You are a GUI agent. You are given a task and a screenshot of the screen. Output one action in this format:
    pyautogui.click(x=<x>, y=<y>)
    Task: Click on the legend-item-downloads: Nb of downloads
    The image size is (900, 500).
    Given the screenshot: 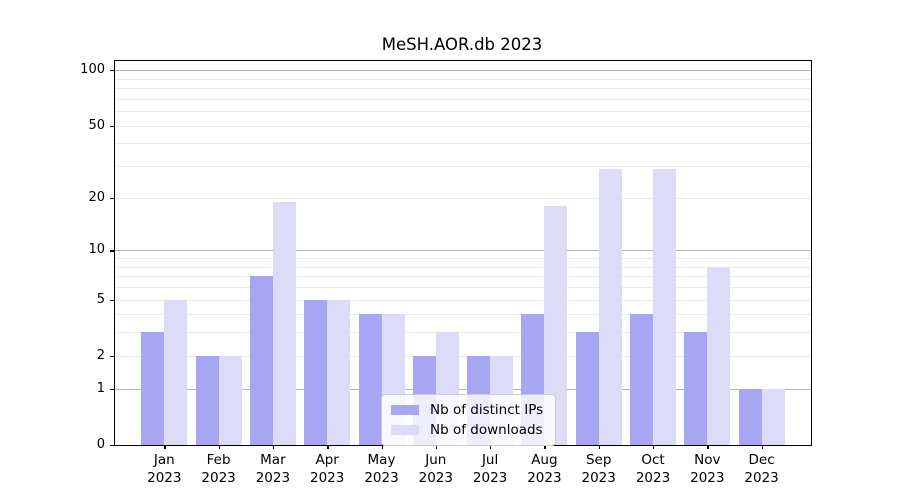 What is the action you would take?
    pyautogui.click(x=467, y=430)
    